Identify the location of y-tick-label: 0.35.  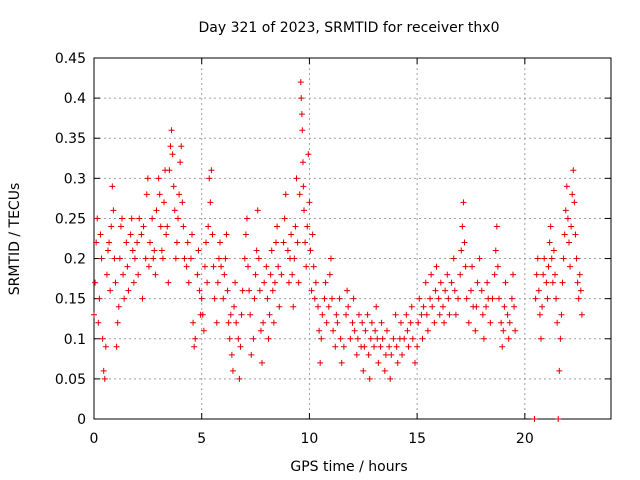
(70, 139).